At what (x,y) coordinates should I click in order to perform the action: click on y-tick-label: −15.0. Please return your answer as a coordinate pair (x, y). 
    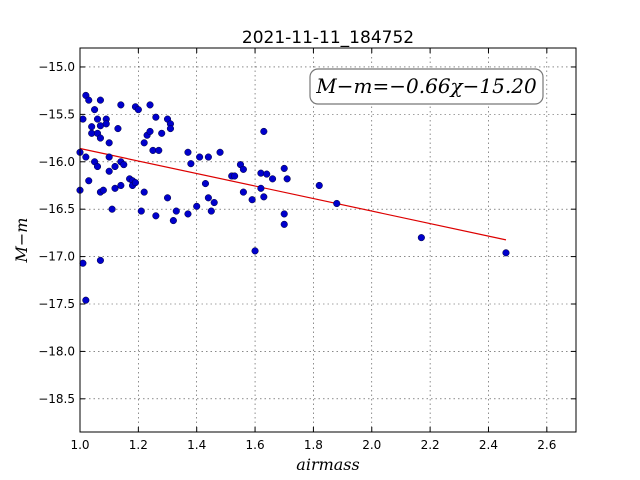
    Looking at the image, I should click on (56, 67).